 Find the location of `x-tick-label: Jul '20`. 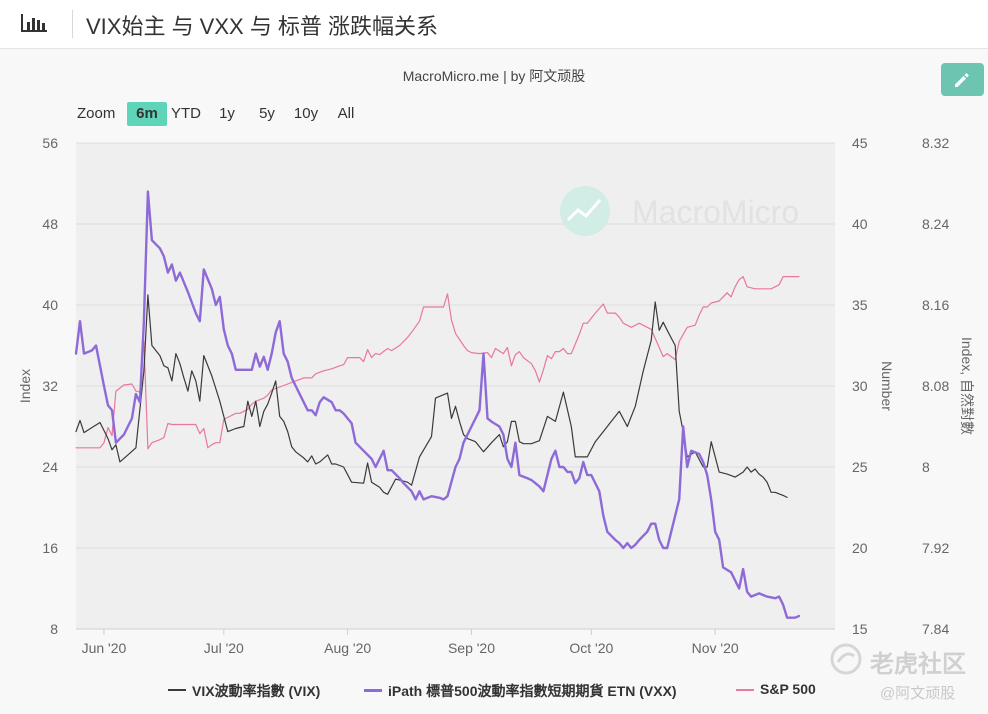

x-tick-label: Jul '20 is located at coordinates (224, 648).